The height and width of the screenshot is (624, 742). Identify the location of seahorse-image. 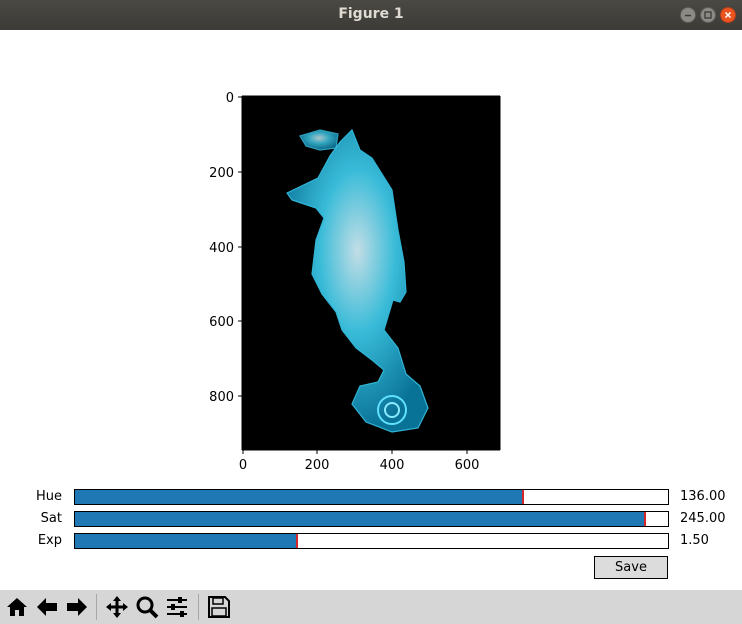
(357, 280).